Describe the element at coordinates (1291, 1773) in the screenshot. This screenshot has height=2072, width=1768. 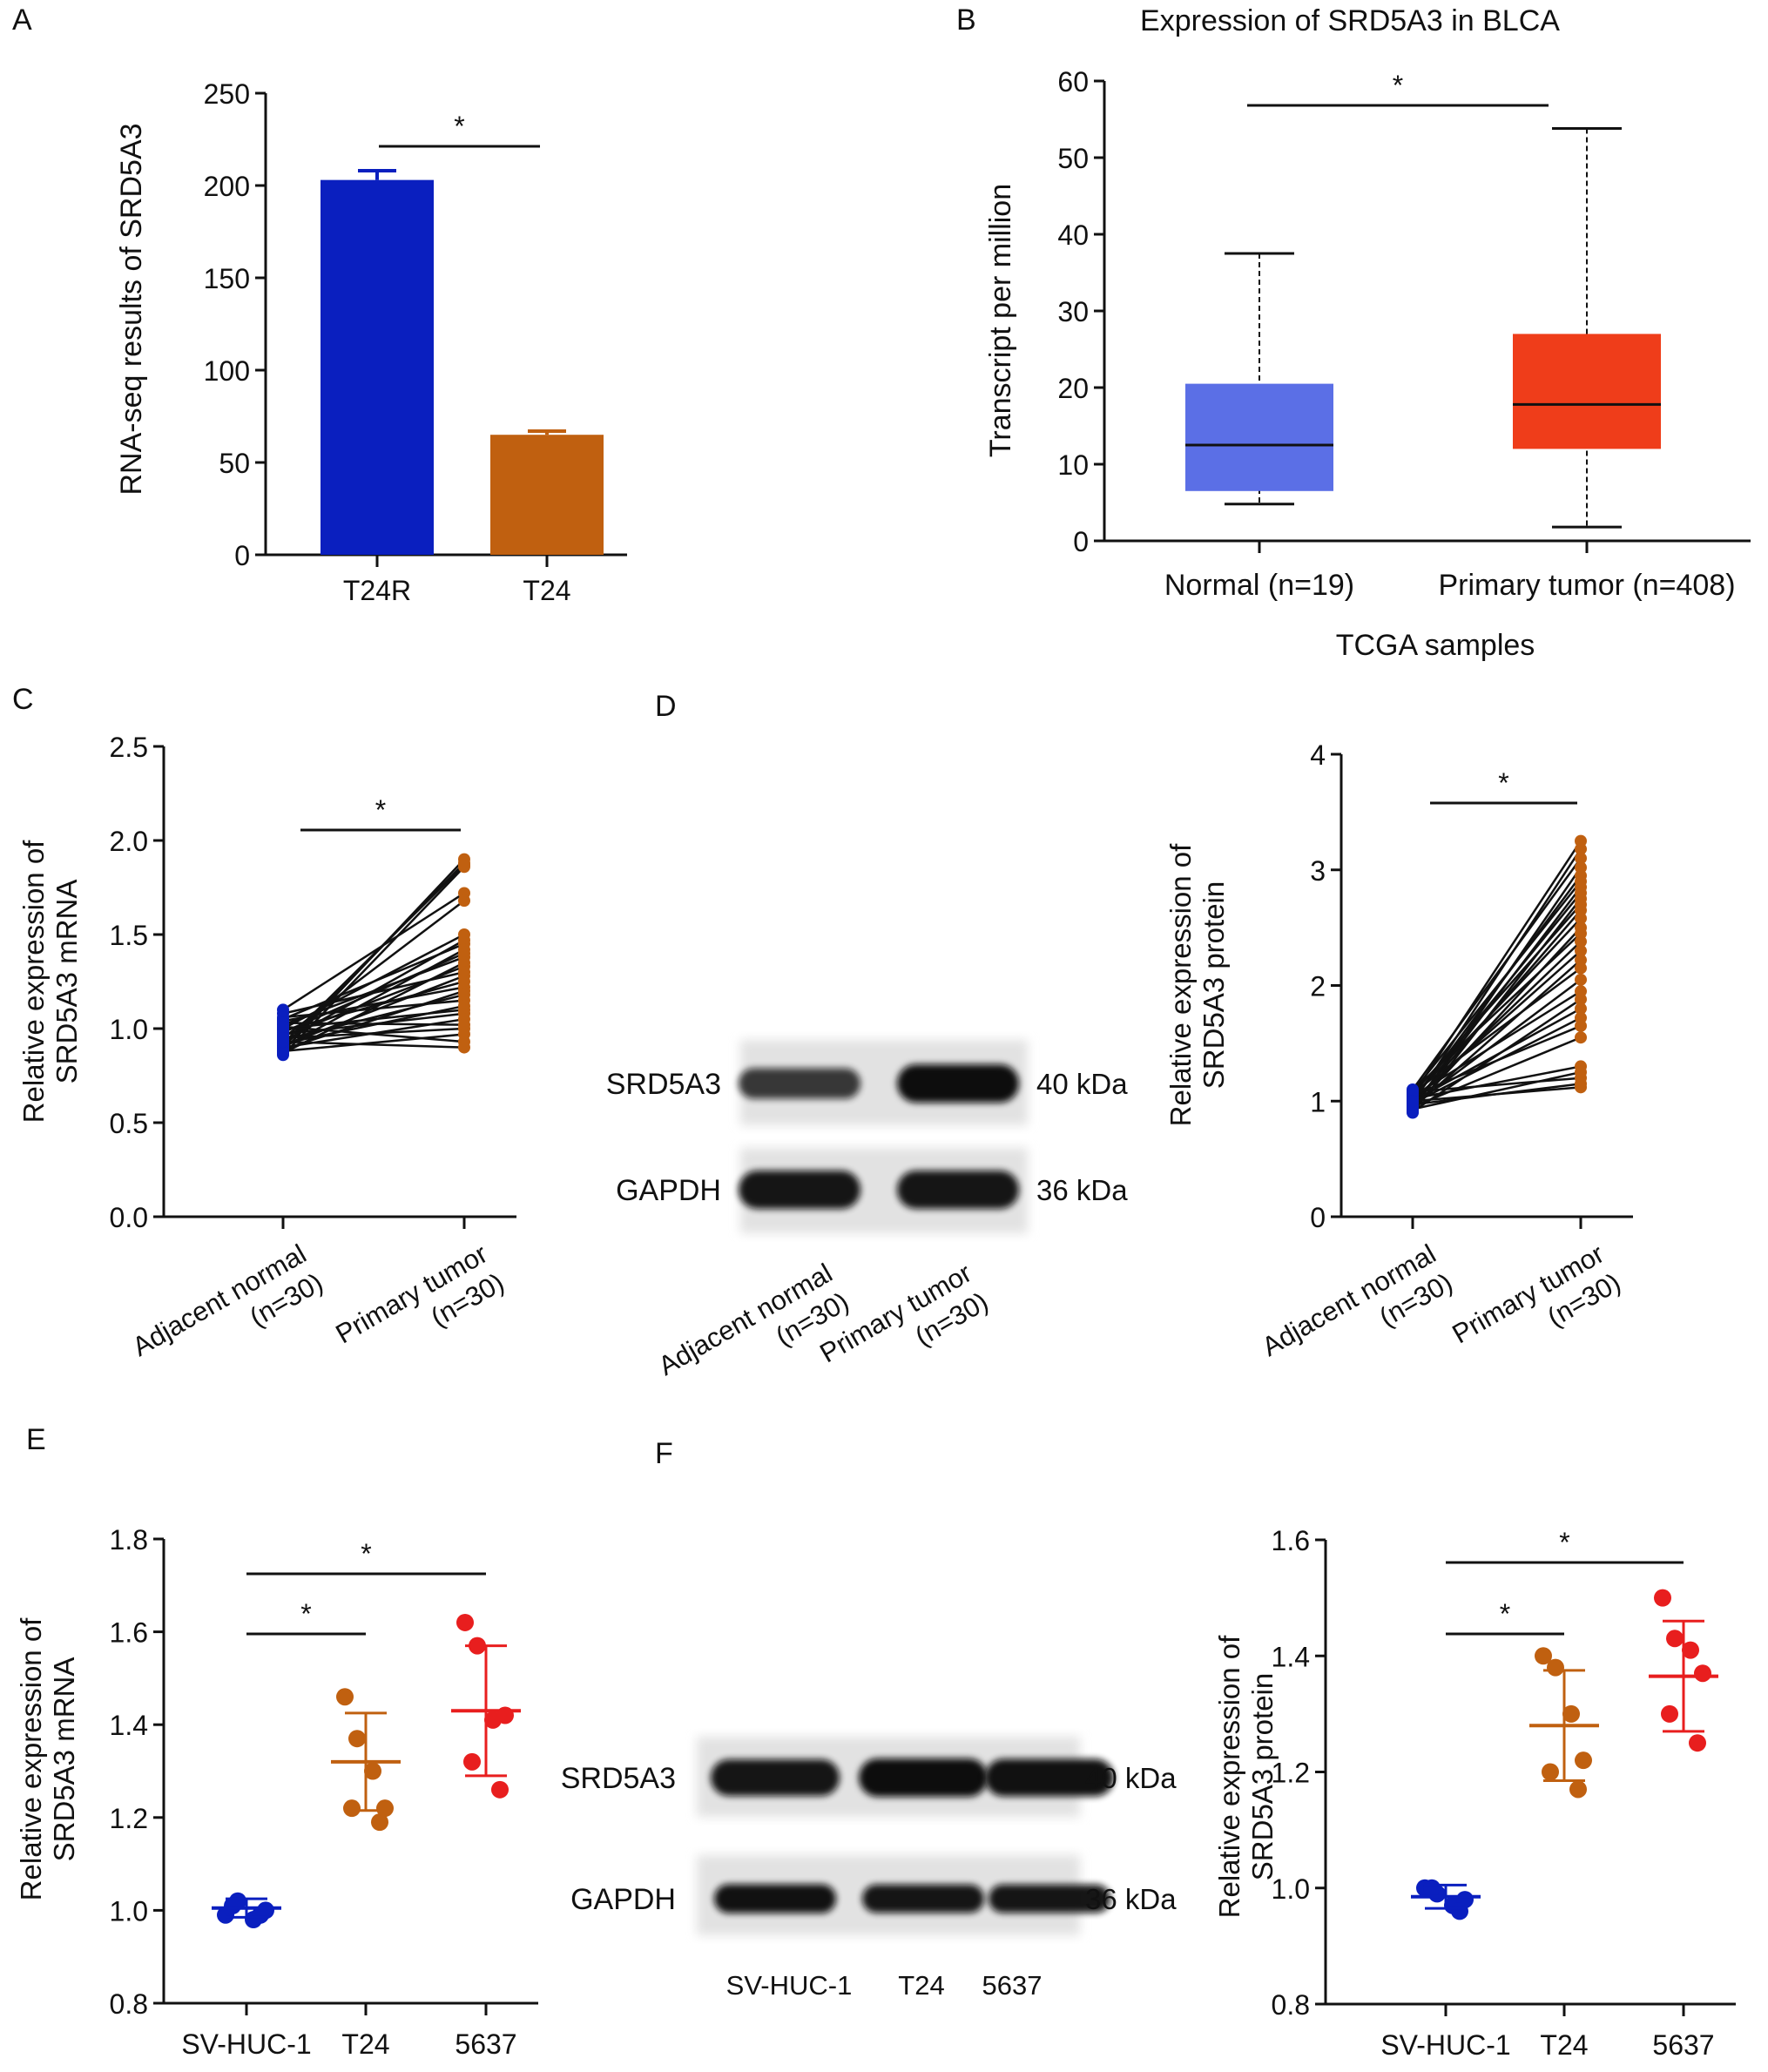
I see `chart-f-y-tick-label: 1.2` at that location.